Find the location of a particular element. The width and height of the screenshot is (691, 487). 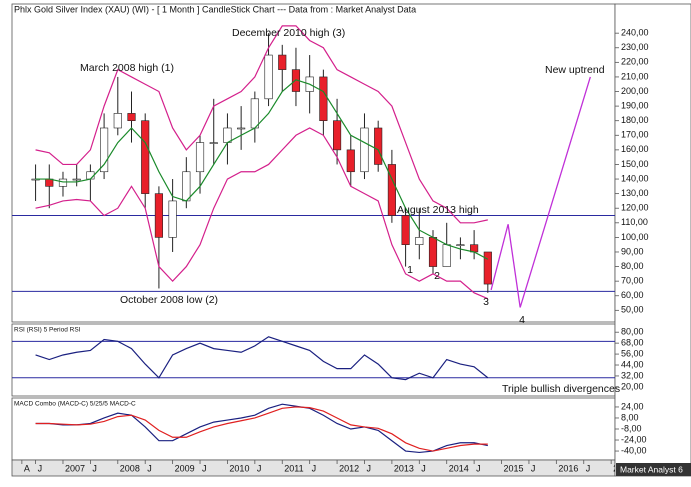

y-tick-label: 32,00 is located at coordinates (632, 375).